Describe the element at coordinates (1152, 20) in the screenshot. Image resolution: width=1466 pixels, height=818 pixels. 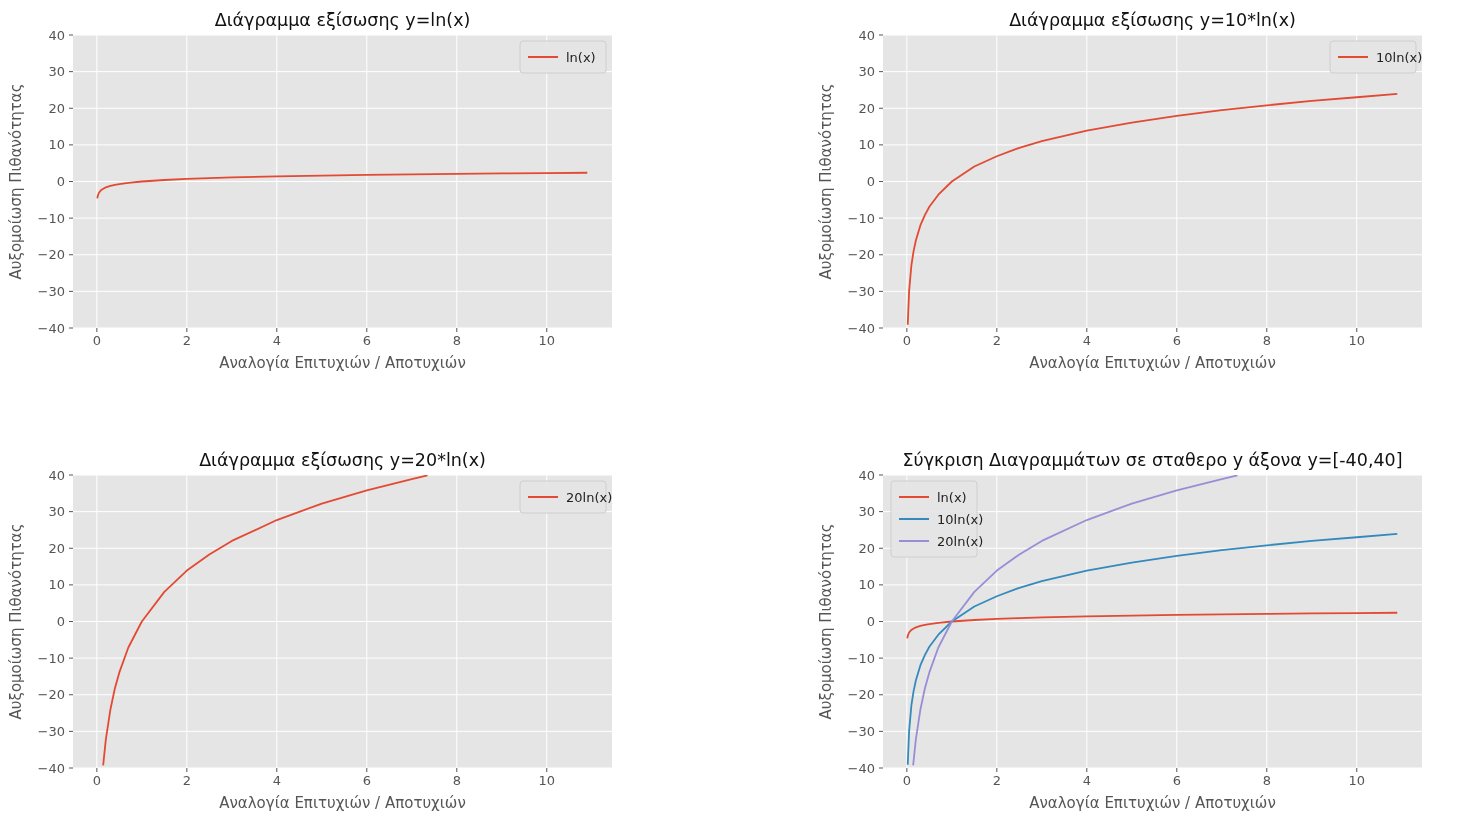
I see `chart-title: Διάγραμμα εξίσωσης y=10*ln(x)` at that location.